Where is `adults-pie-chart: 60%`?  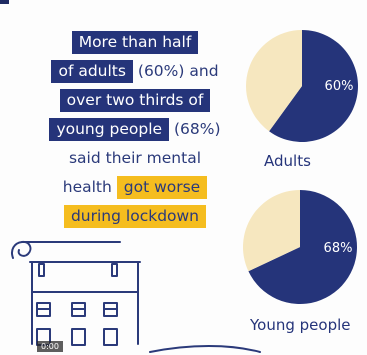
adults-pie-chart: 60% is located at coordinates (302, 86).